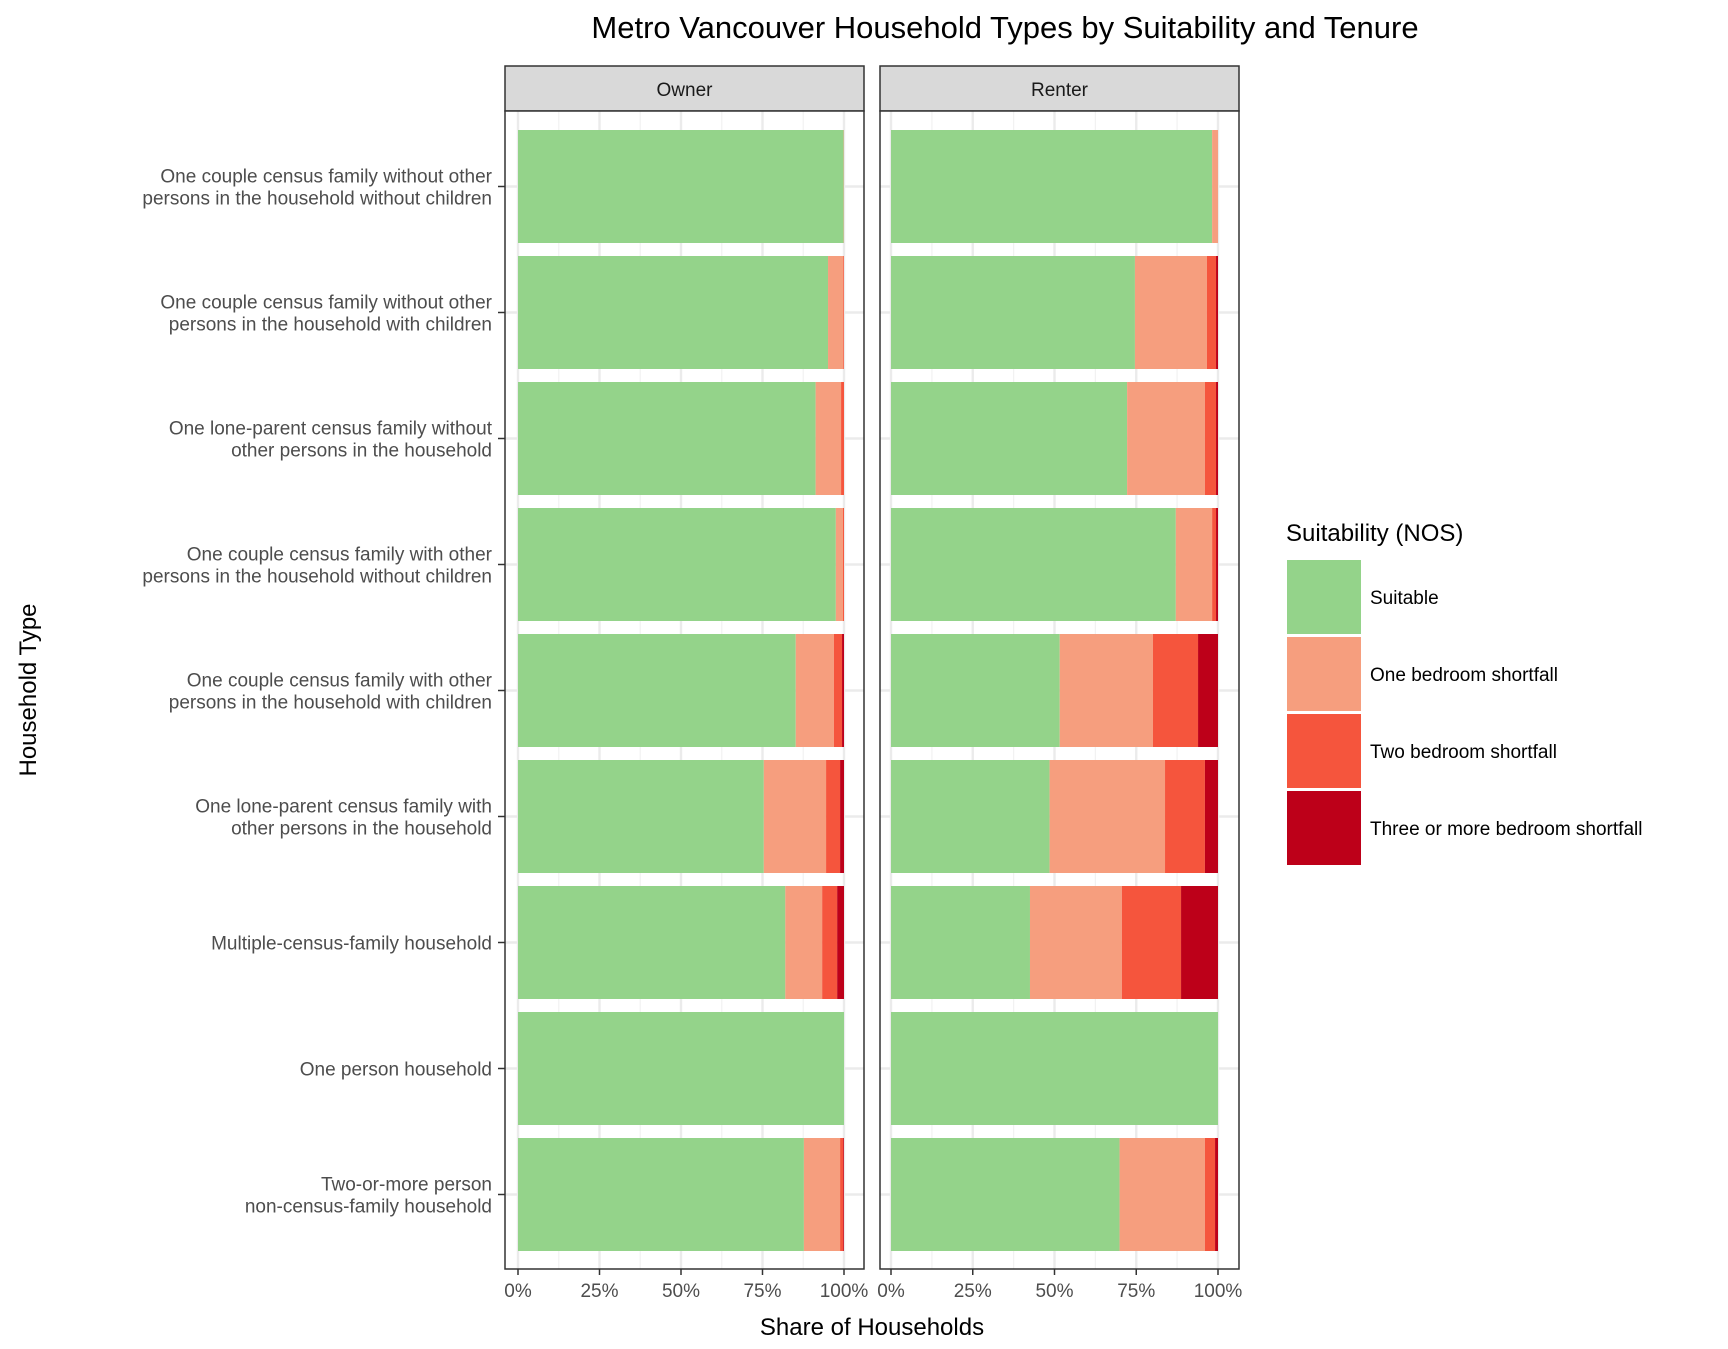 This screenshot has width=1728, height=1349. I want to click on legend-label: Suitable, so click(1404, 598).